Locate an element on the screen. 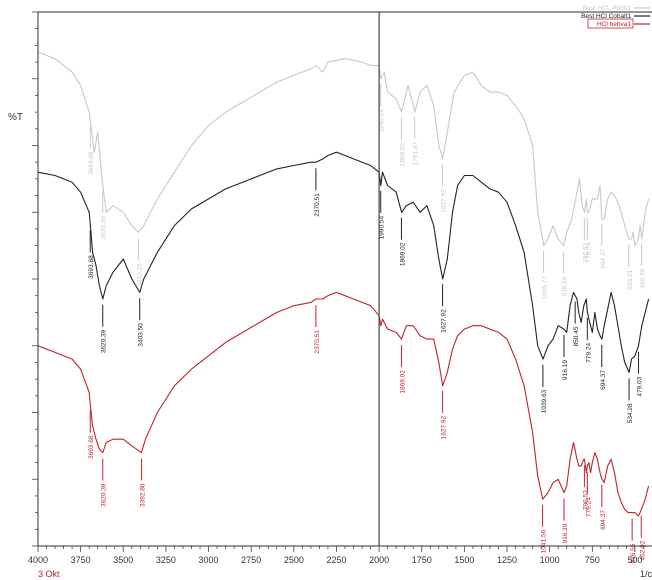 This screenshot has height=580, width=652. x-tick-label: 3500 is located at coordinates (123, 560).